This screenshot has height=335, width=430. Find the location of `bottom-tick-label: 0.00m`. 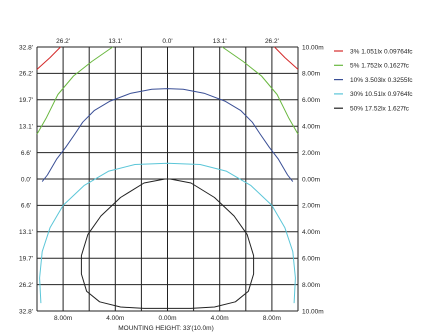

bottom-tick-label: 0.00m is located at coordinates (167, 318).